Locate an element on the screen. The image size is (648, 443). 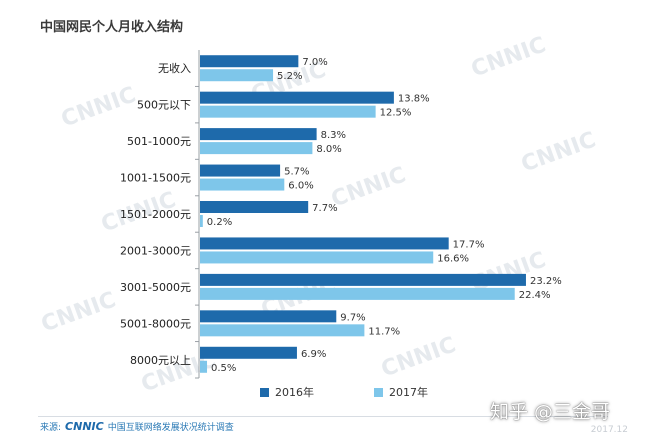
footer-divider is located at coordinates (323, 416).